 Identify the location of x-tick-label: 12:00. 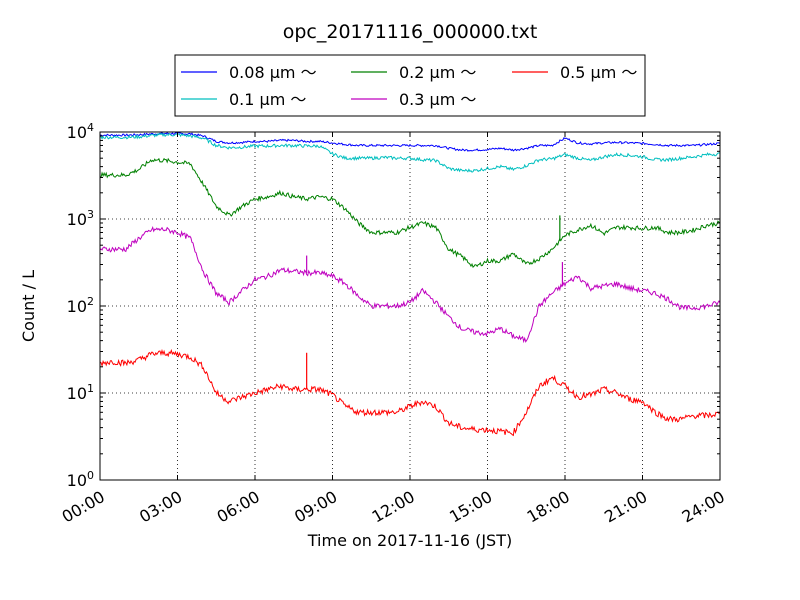
(393, 507).